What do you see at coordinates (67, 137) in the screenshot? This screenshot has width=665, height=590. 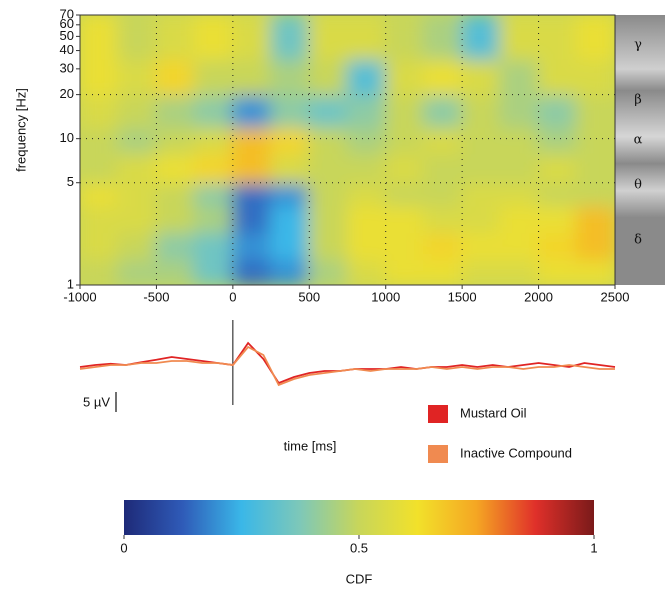 I see `y-tick-label: 10` at bounding box center [67, 137].